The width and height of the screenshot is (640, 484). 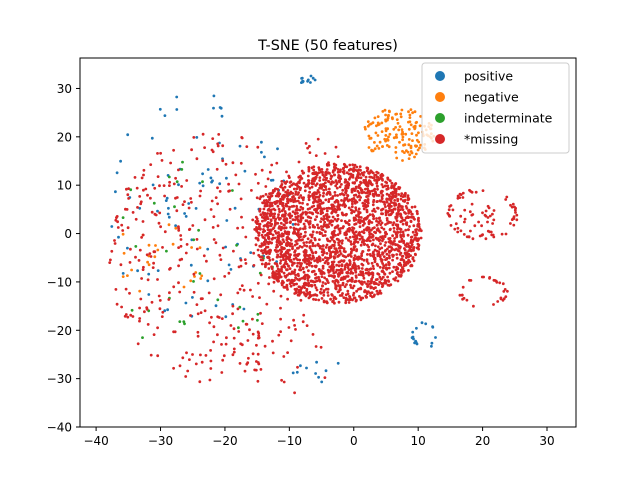 I want to click on x-axis: −40 −30 −20 −10 0 10 20 30, so click(x=319, y=437).